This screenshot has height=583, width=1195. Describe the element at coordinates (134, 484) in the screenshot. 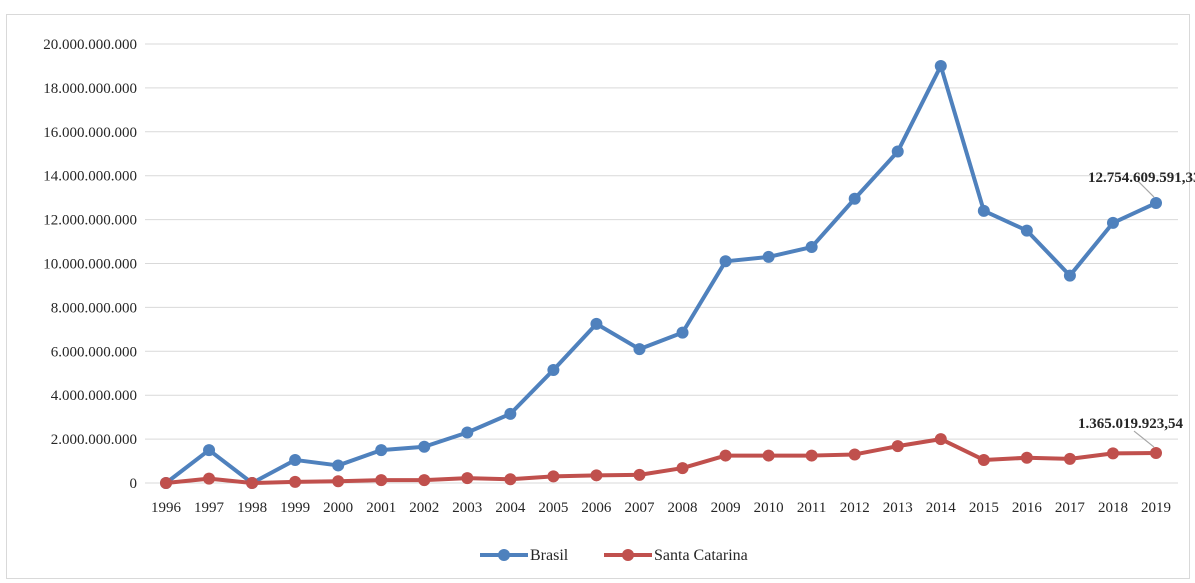

I see `y-tick-label: 0` at that location.